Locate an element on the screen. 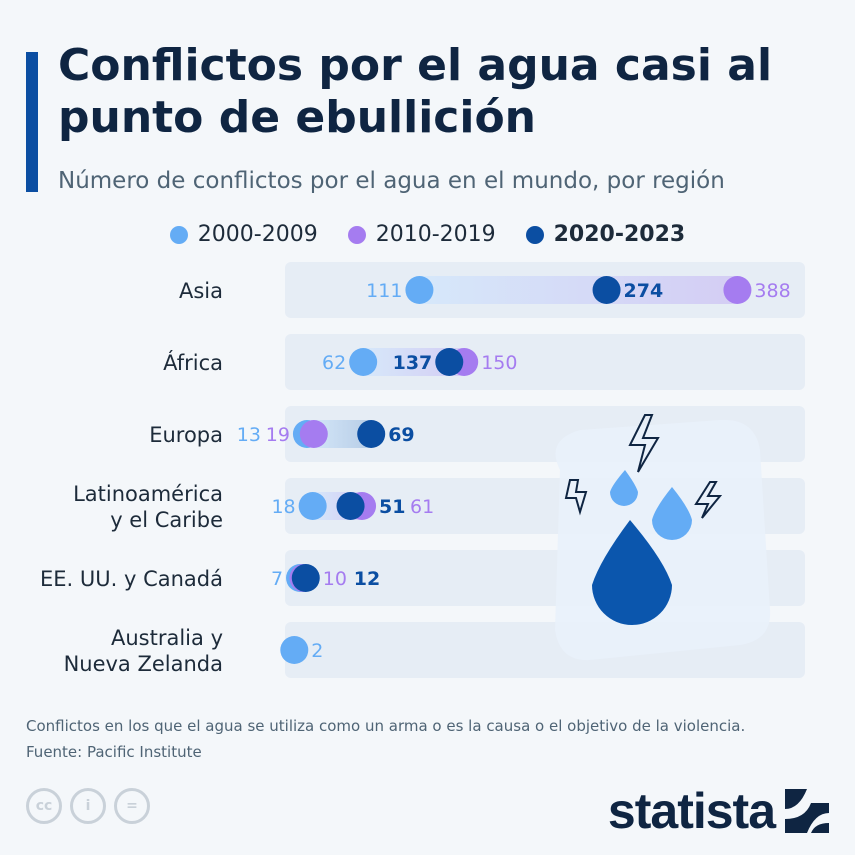 The image size is (855, 855). value-label: 69 is located at coordinates (401, 435).